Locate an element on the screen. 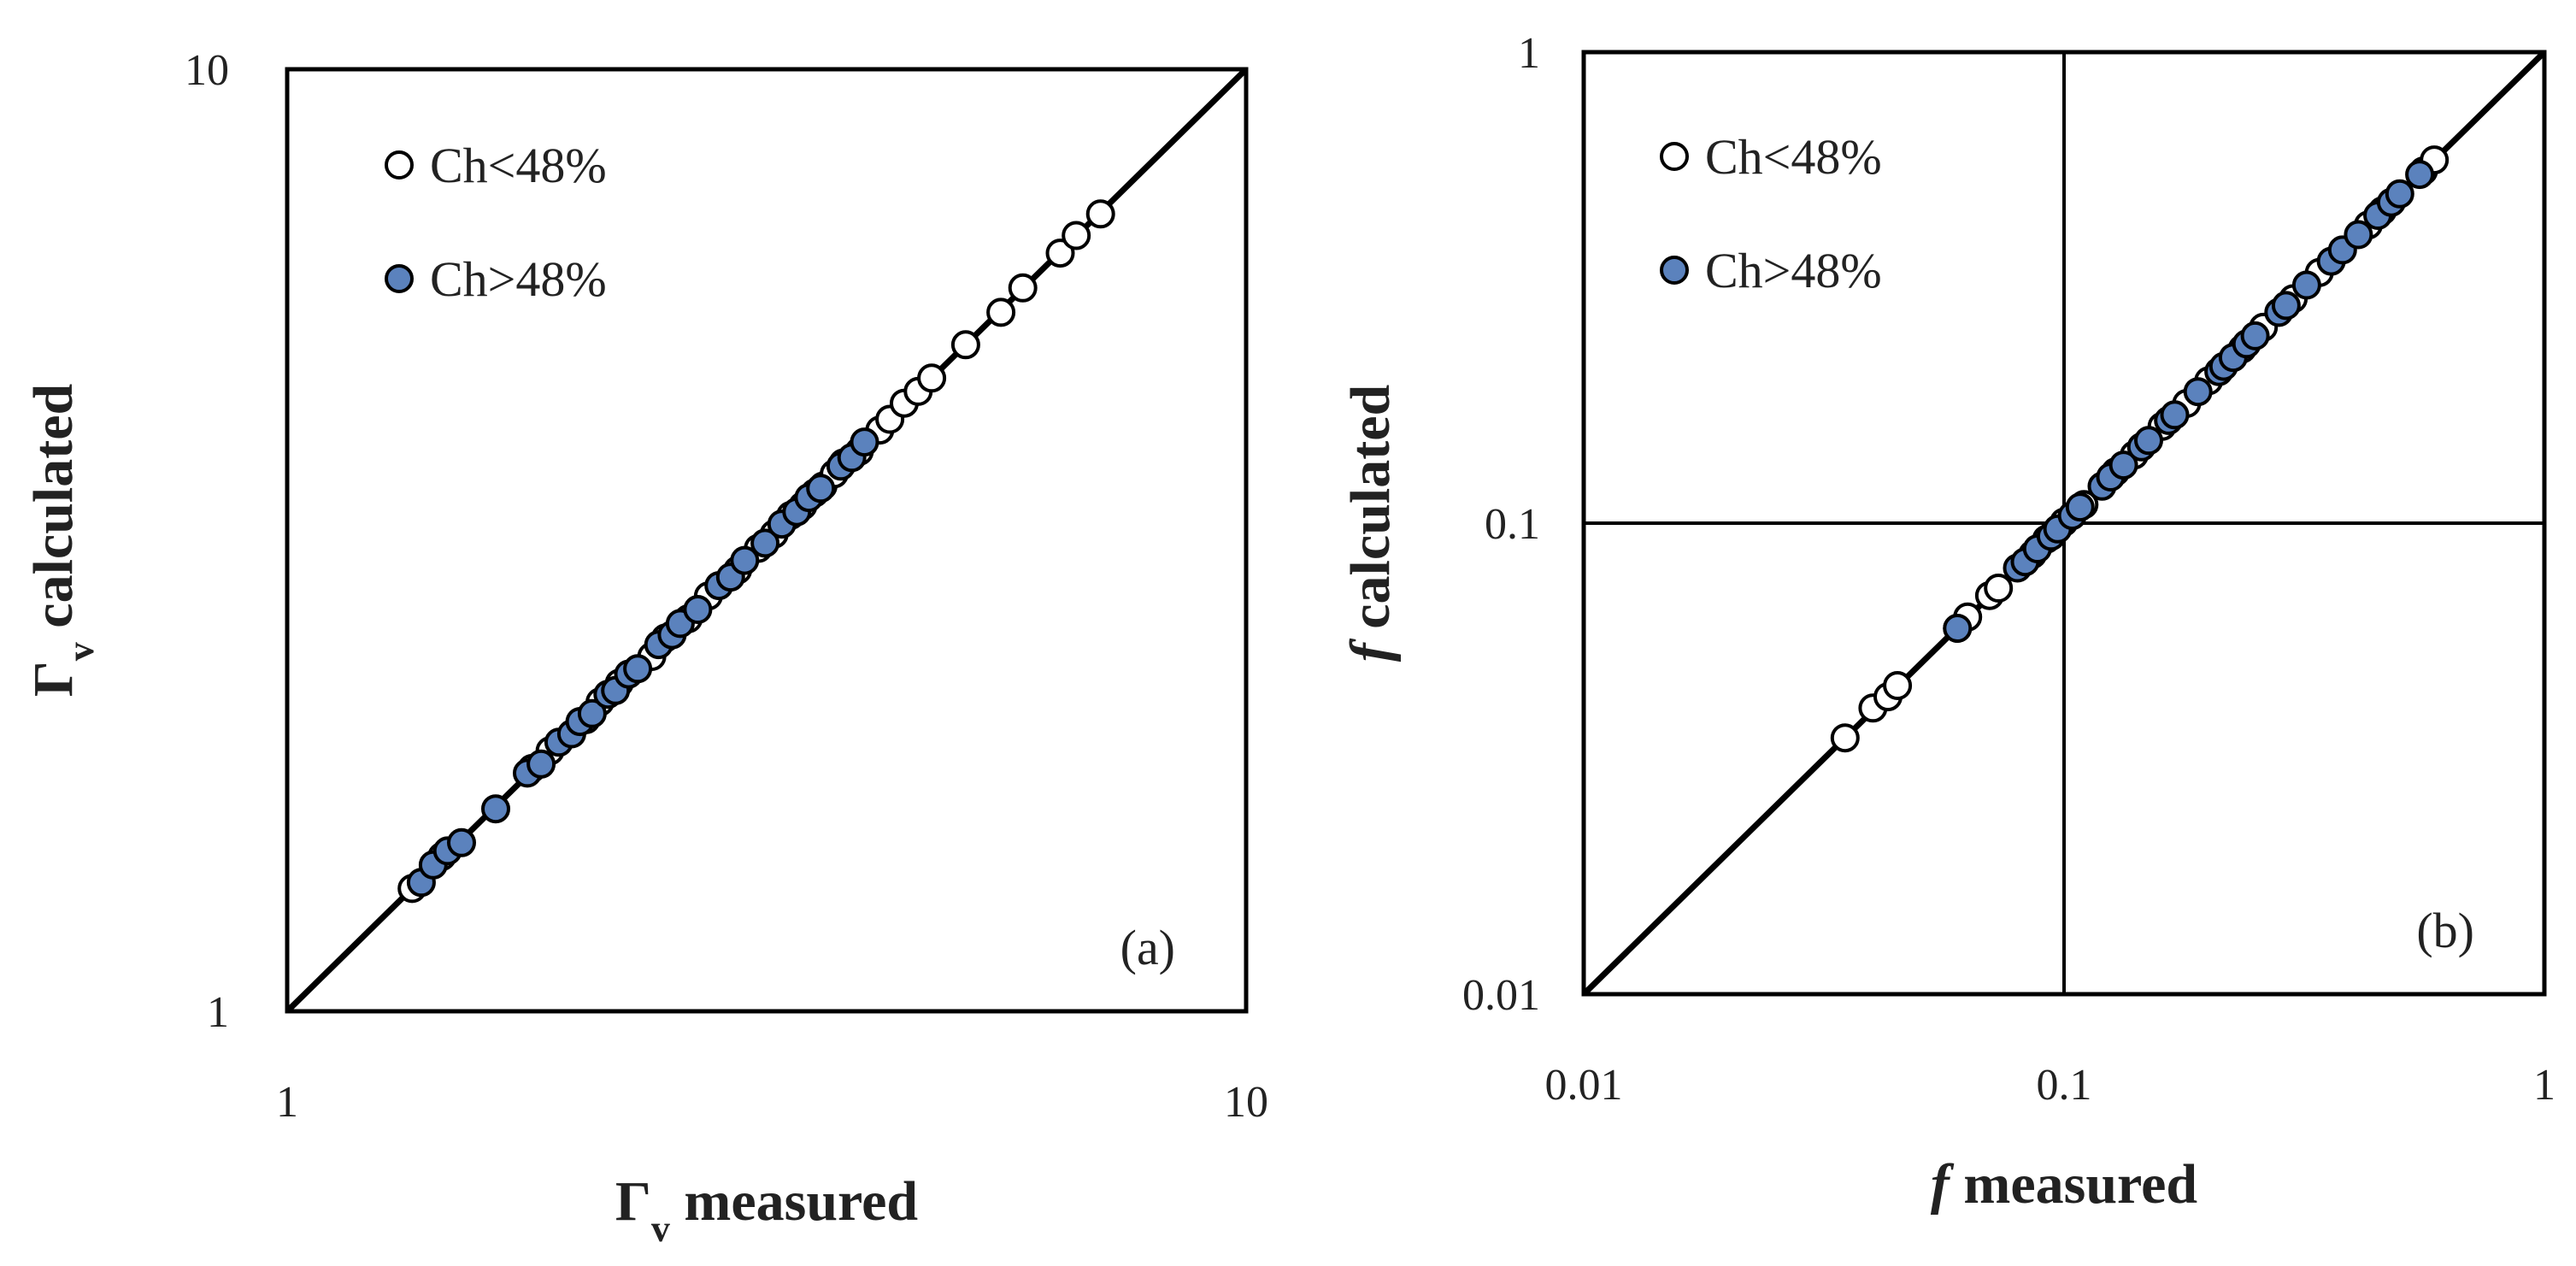  chart-b-points is located at coordinates (2140, 449).